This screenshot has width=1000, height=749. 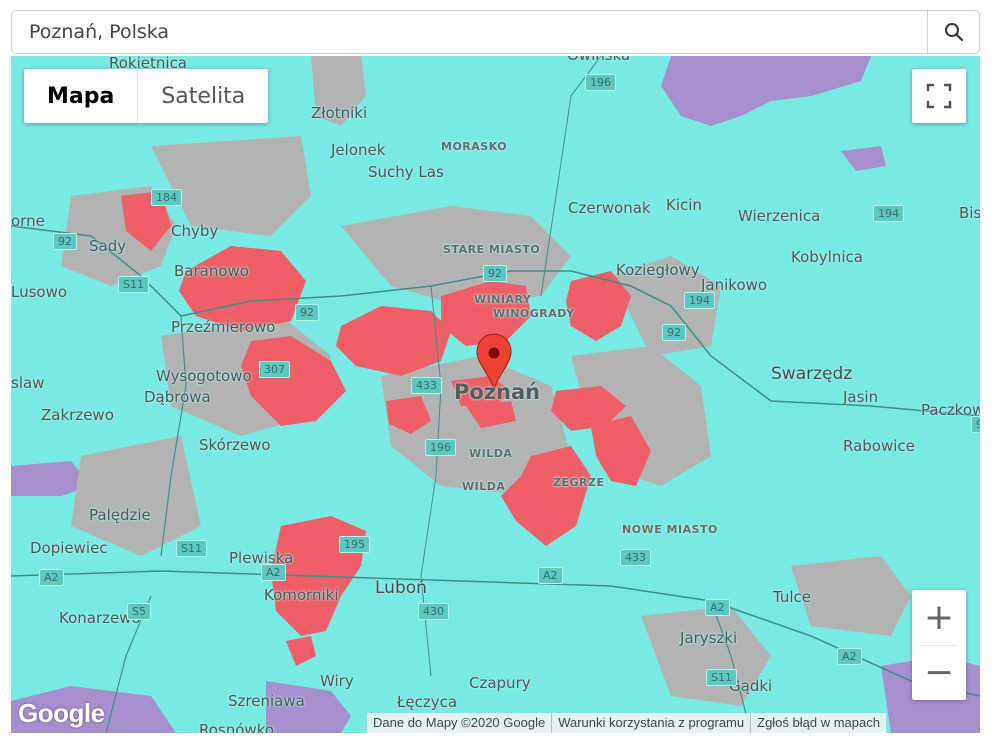 What do you see at coordinates (237, 727) in the screenshot?
I see `place-label: Rosnówko` at bounding box center [237, 727].